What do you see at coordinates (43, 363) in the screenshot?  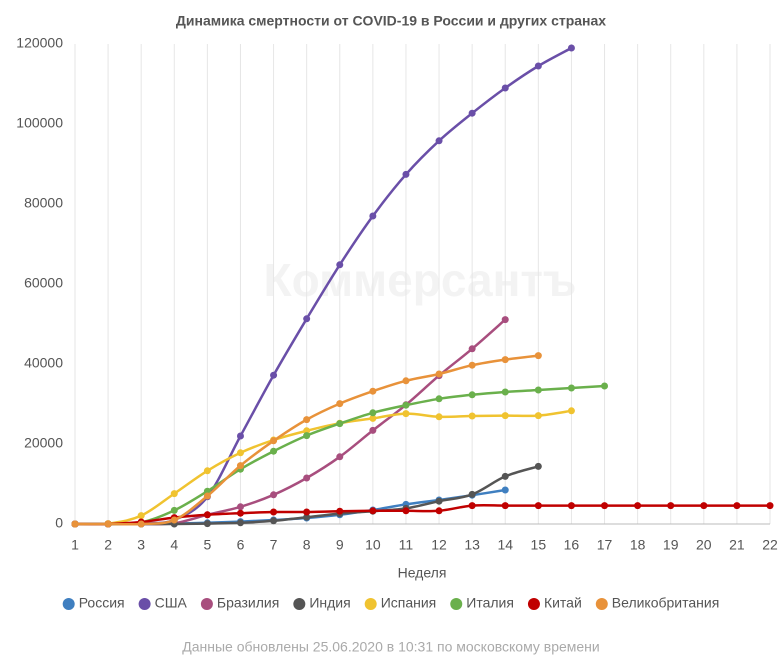 I see `y-tick-label: 40000` at bounding box center [43, 363].